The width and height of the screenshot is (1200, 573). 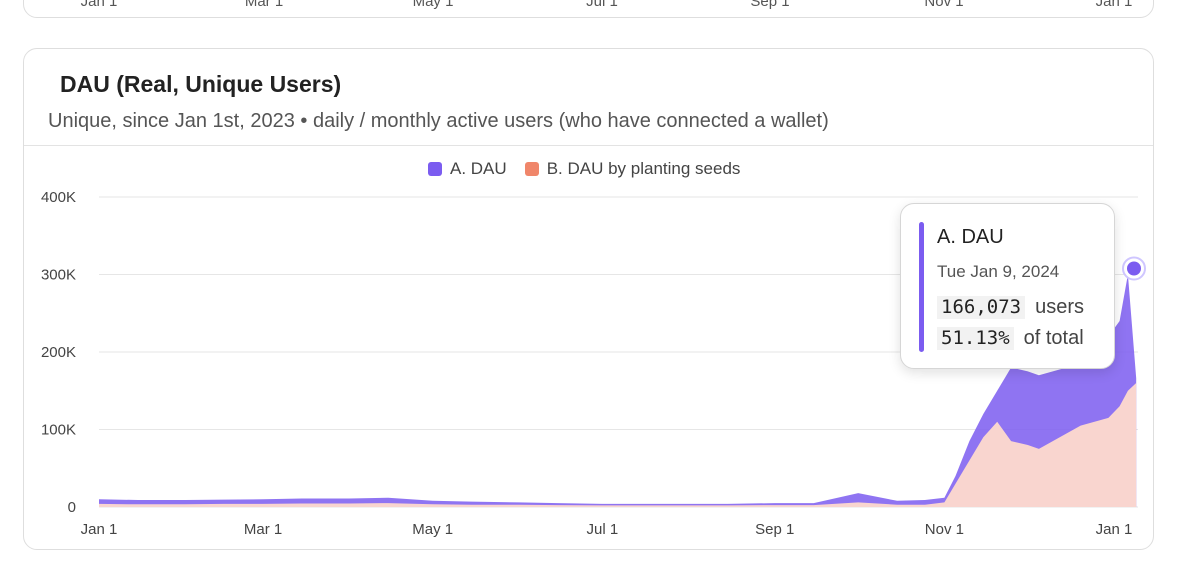 I want to click on tooltip-value-suffix: users, so click(x=1059, y=307).